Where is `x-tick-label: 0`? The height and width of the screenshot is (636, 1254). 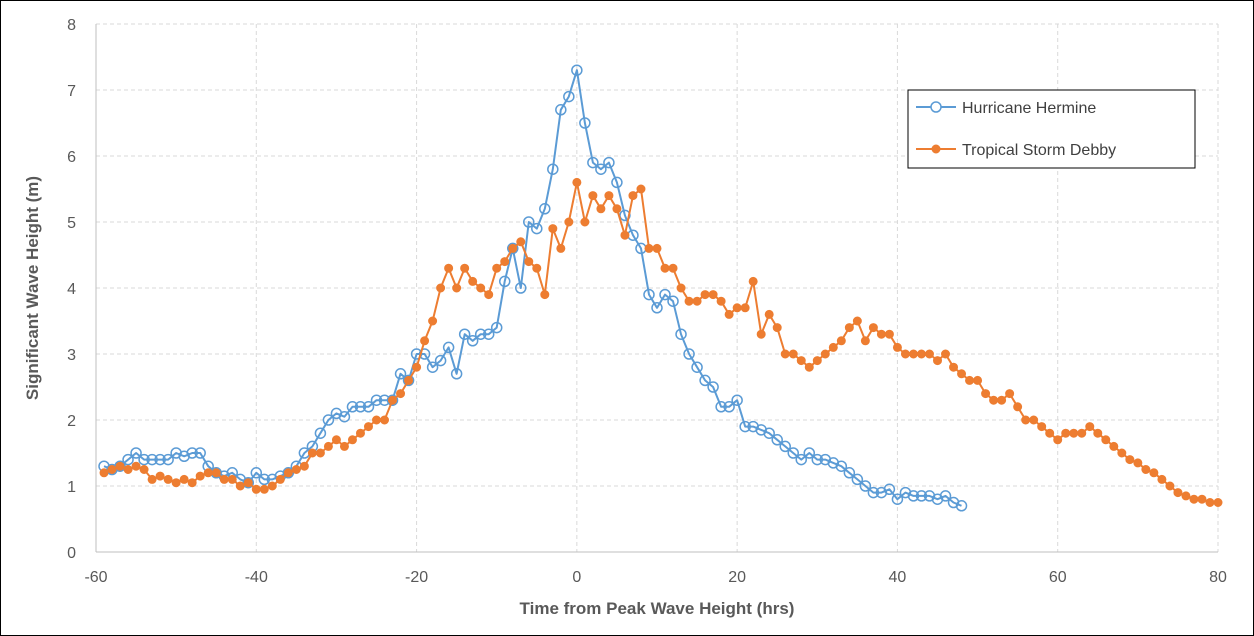
x-tick-label: 0 is located at coordinates (576, 577).